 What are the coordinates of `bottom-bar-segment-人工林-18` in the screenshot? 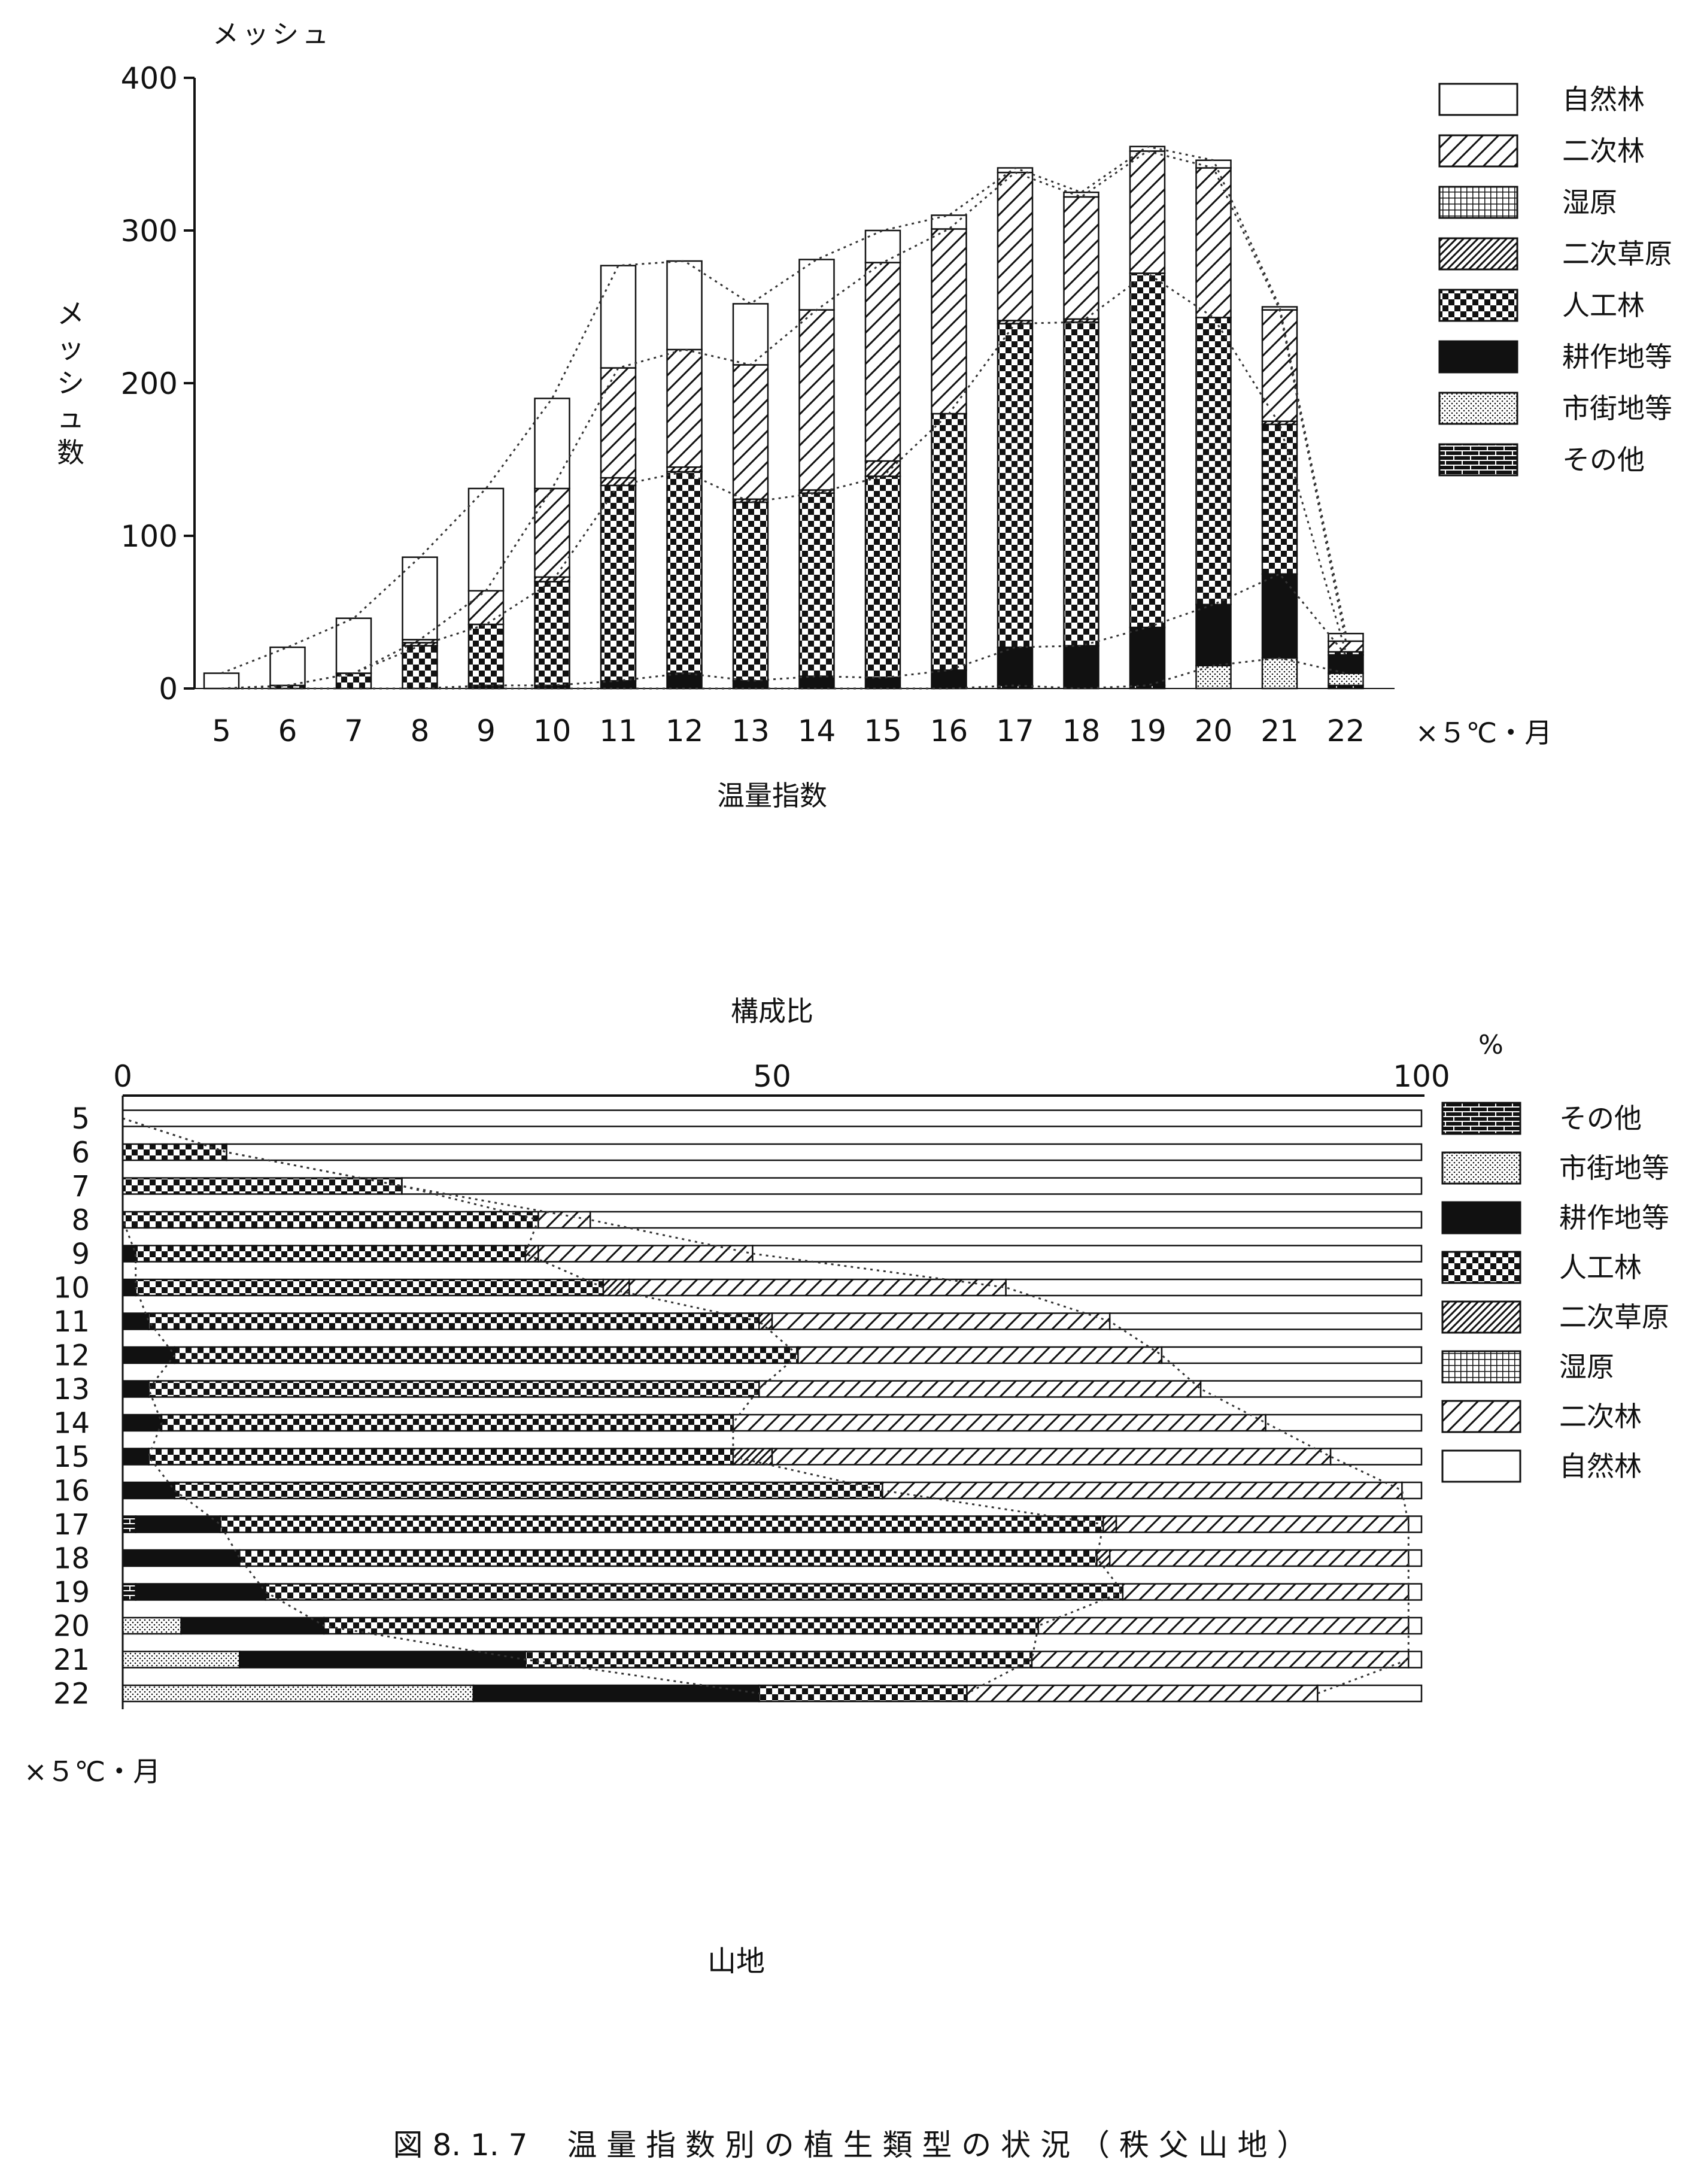 It's located at (668, 1558).